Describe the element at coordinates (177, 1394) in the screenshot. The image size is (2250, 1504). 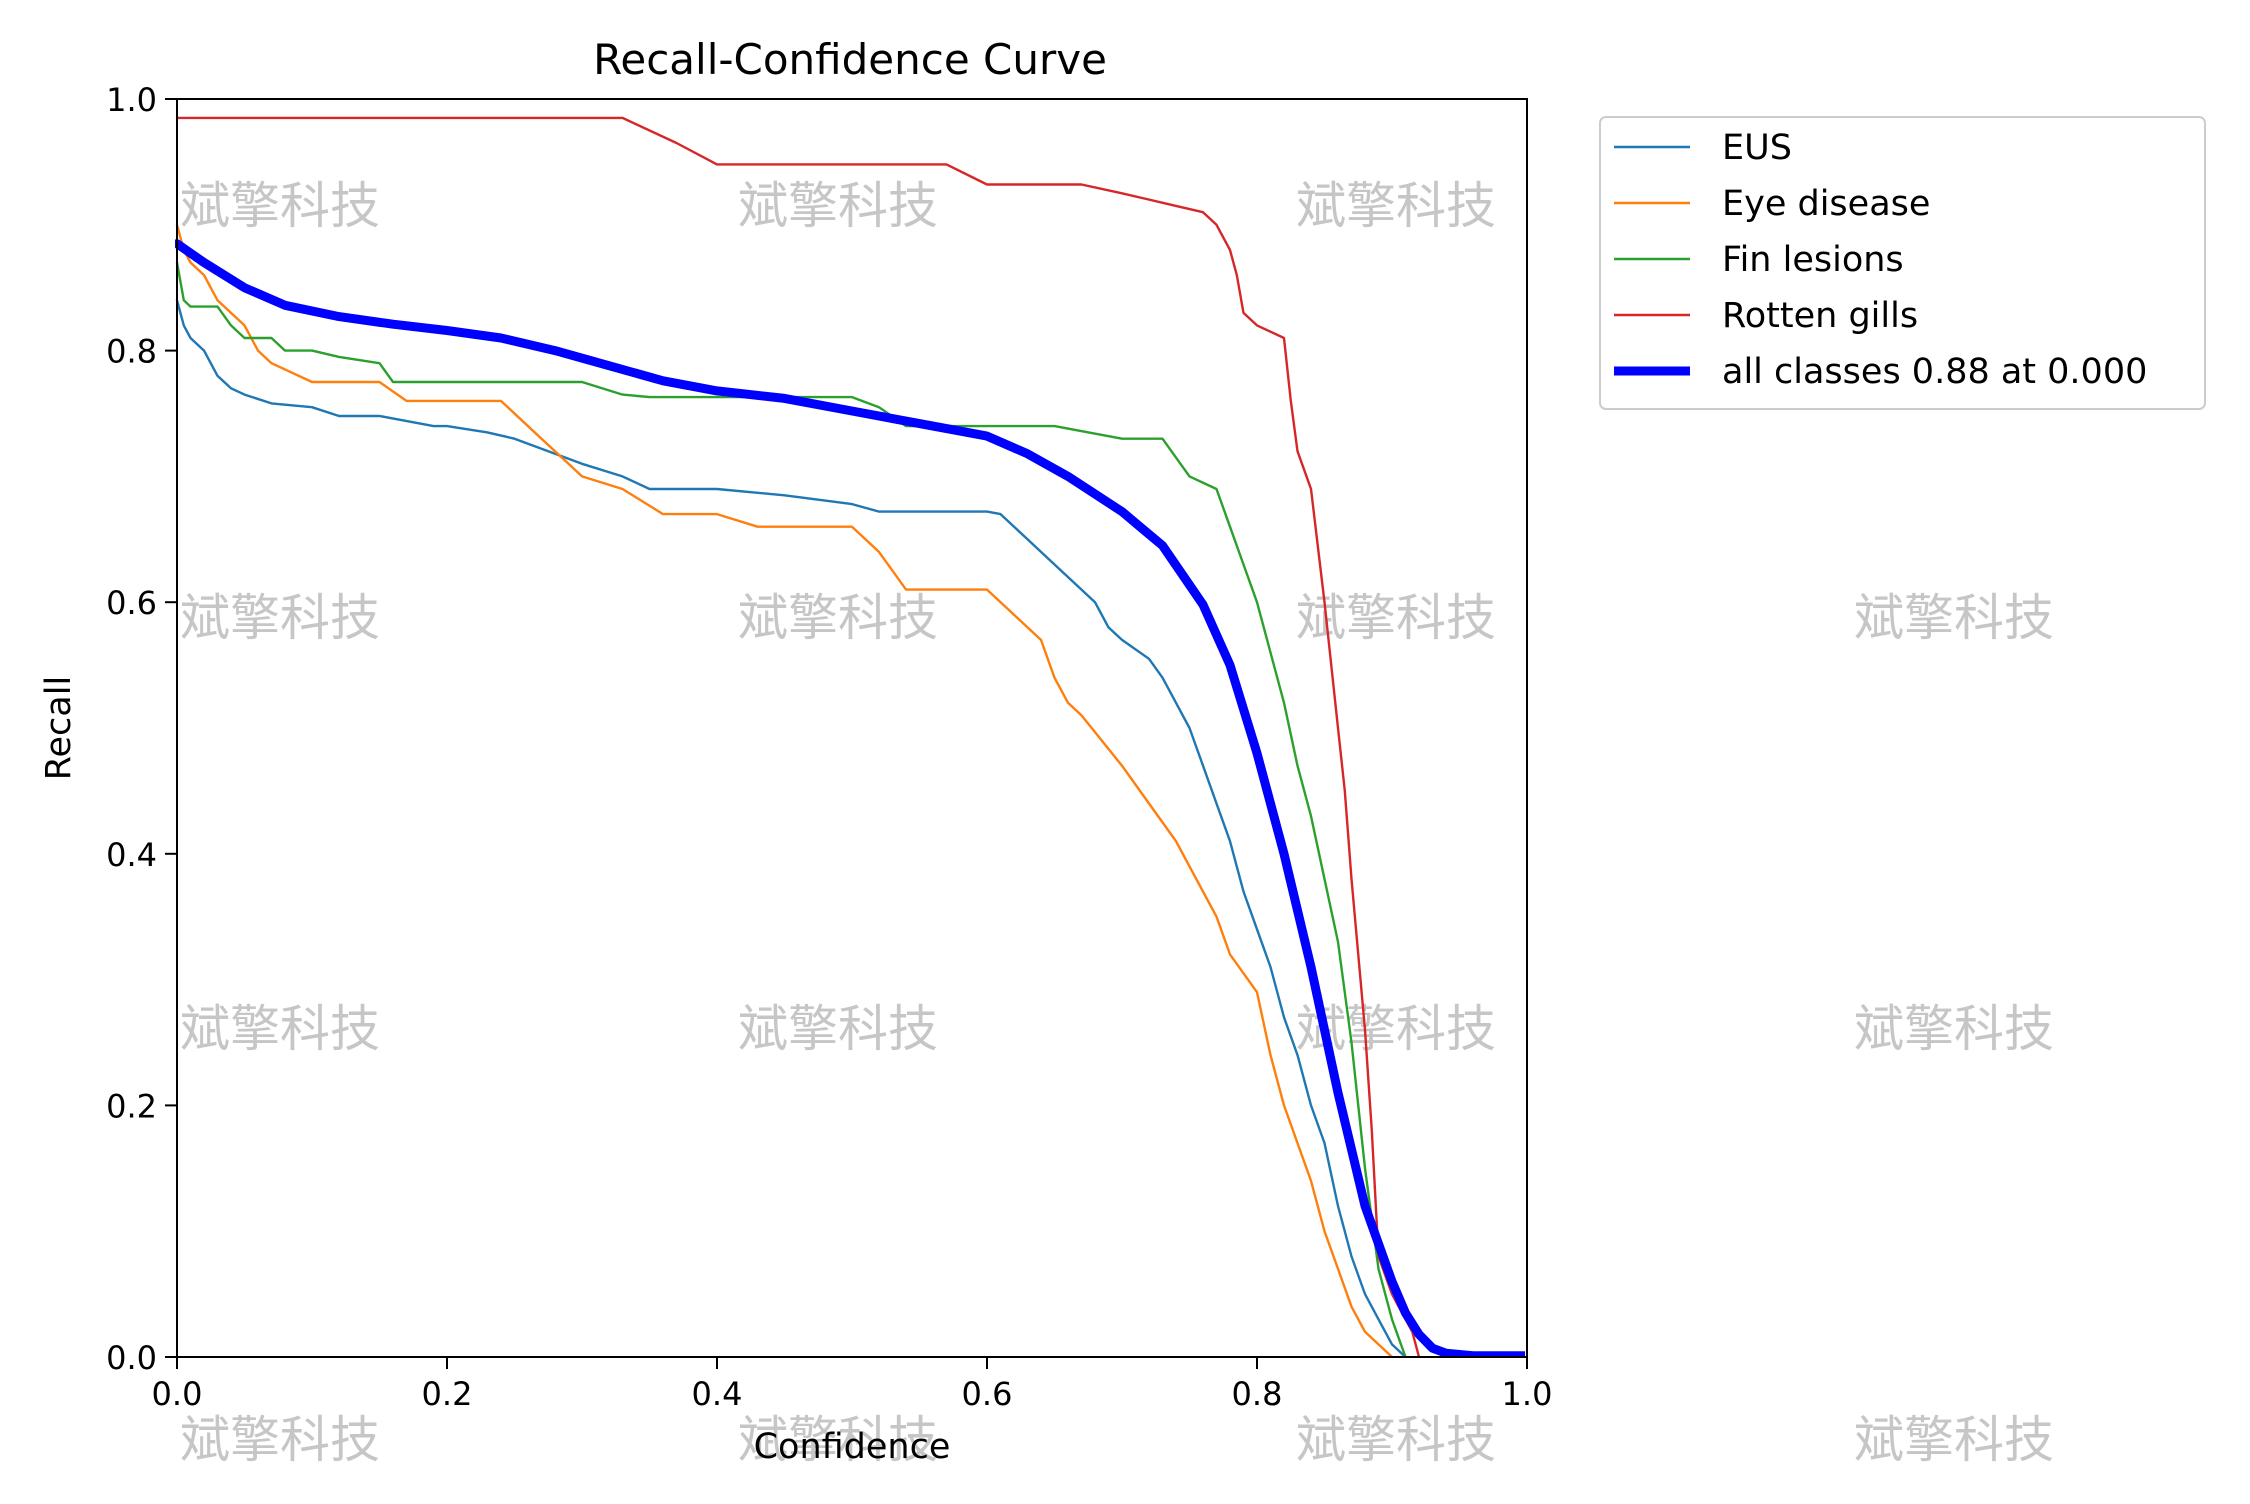
I see `x-tick-label: 0.0` at that location.